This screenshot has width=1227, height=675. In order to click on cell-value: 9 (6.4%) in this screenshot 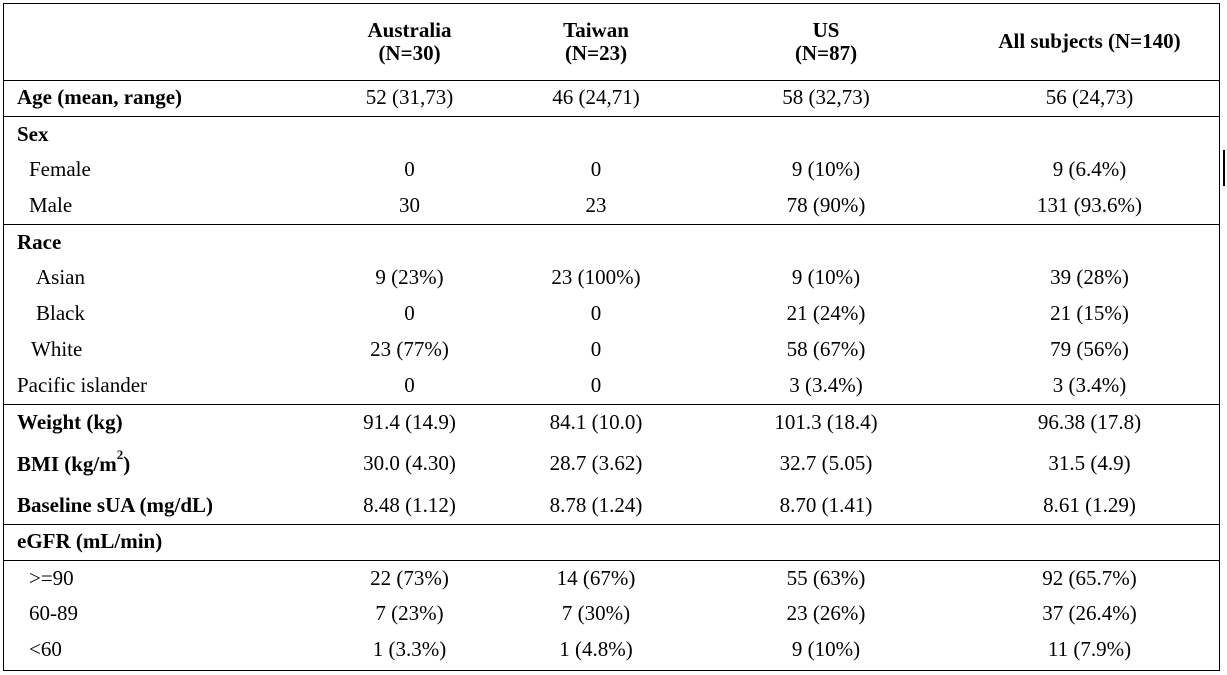, I will do `click(1089, 169)`.